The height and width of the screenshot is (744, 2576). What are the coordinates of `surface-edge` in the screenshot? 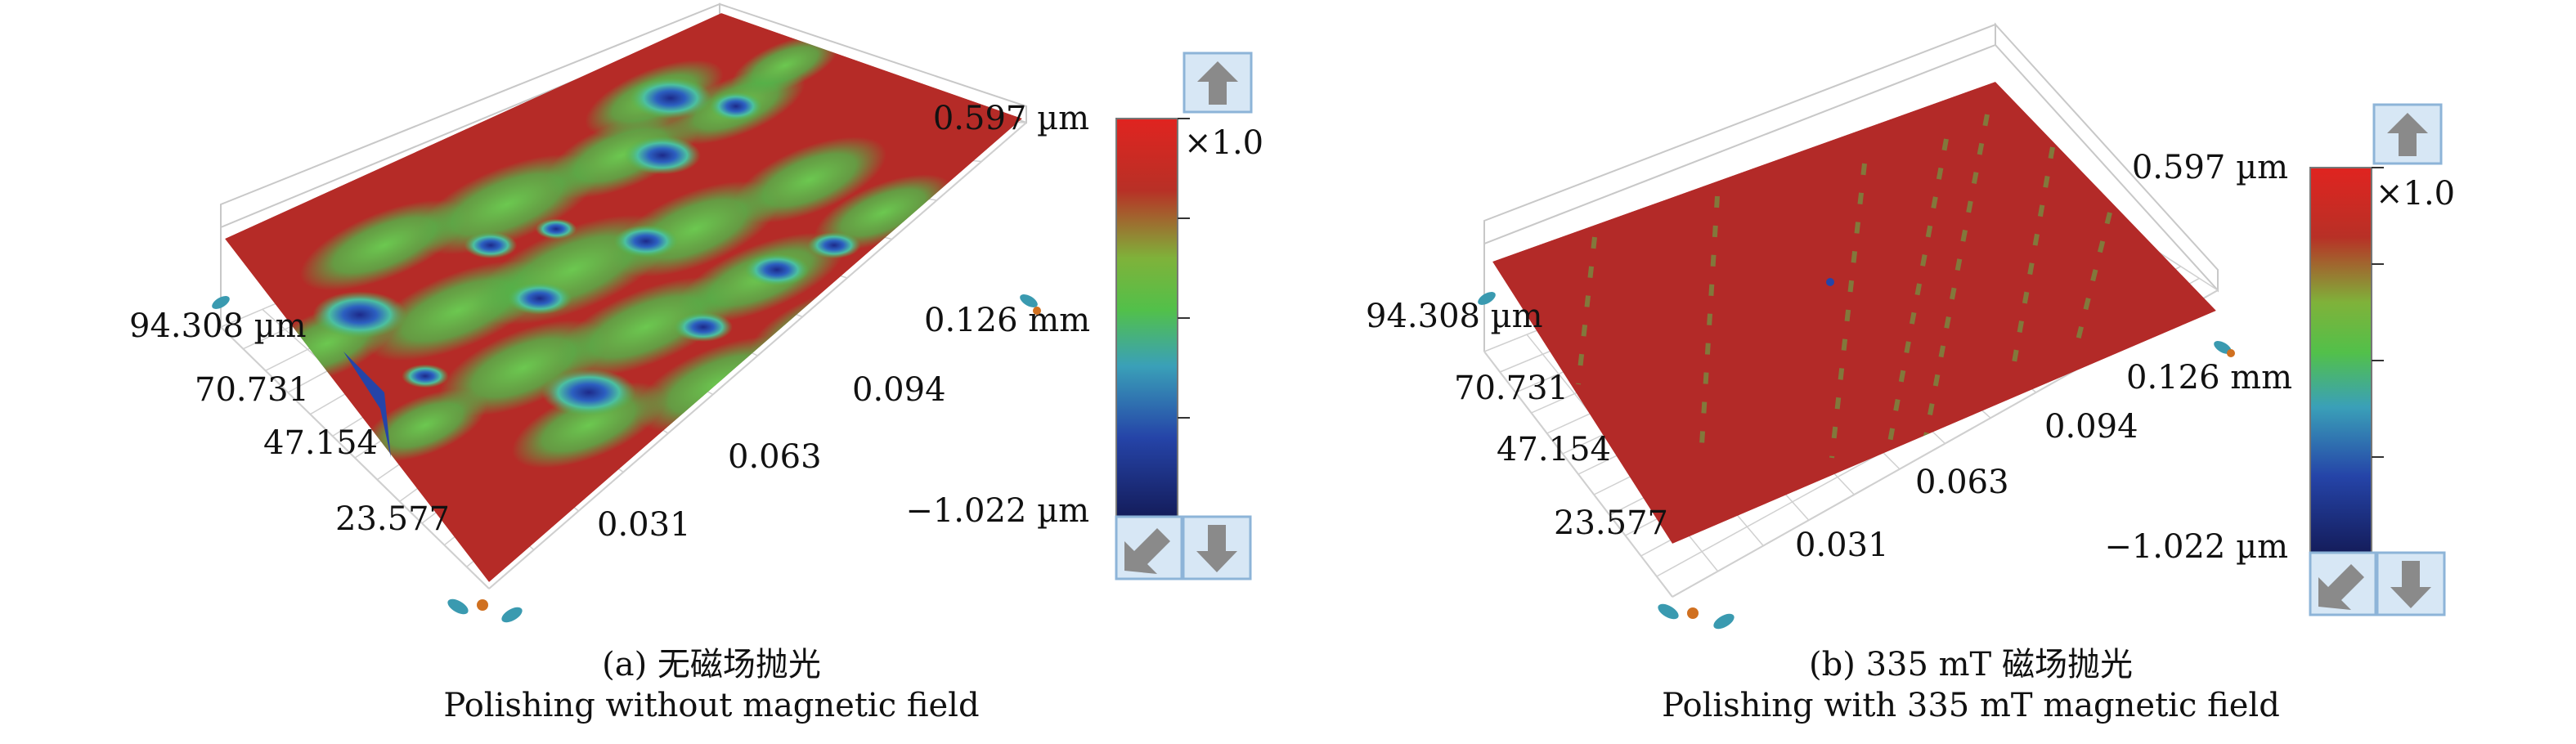 It's located at (367, 405).